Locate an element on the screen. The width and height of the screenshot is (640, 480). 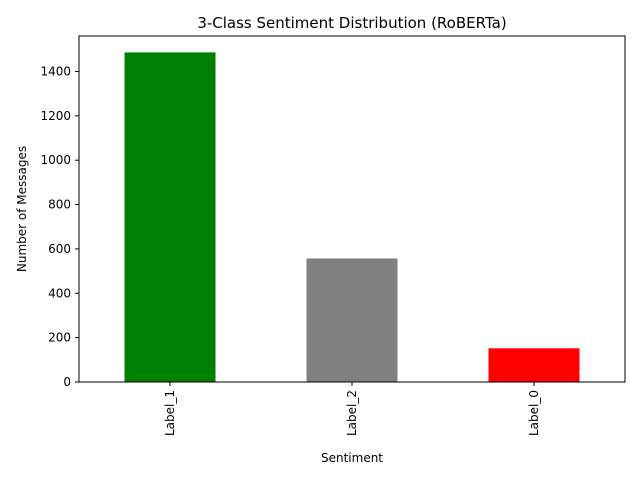
y-tick-label: 0 is located at coordinates (67, 382).